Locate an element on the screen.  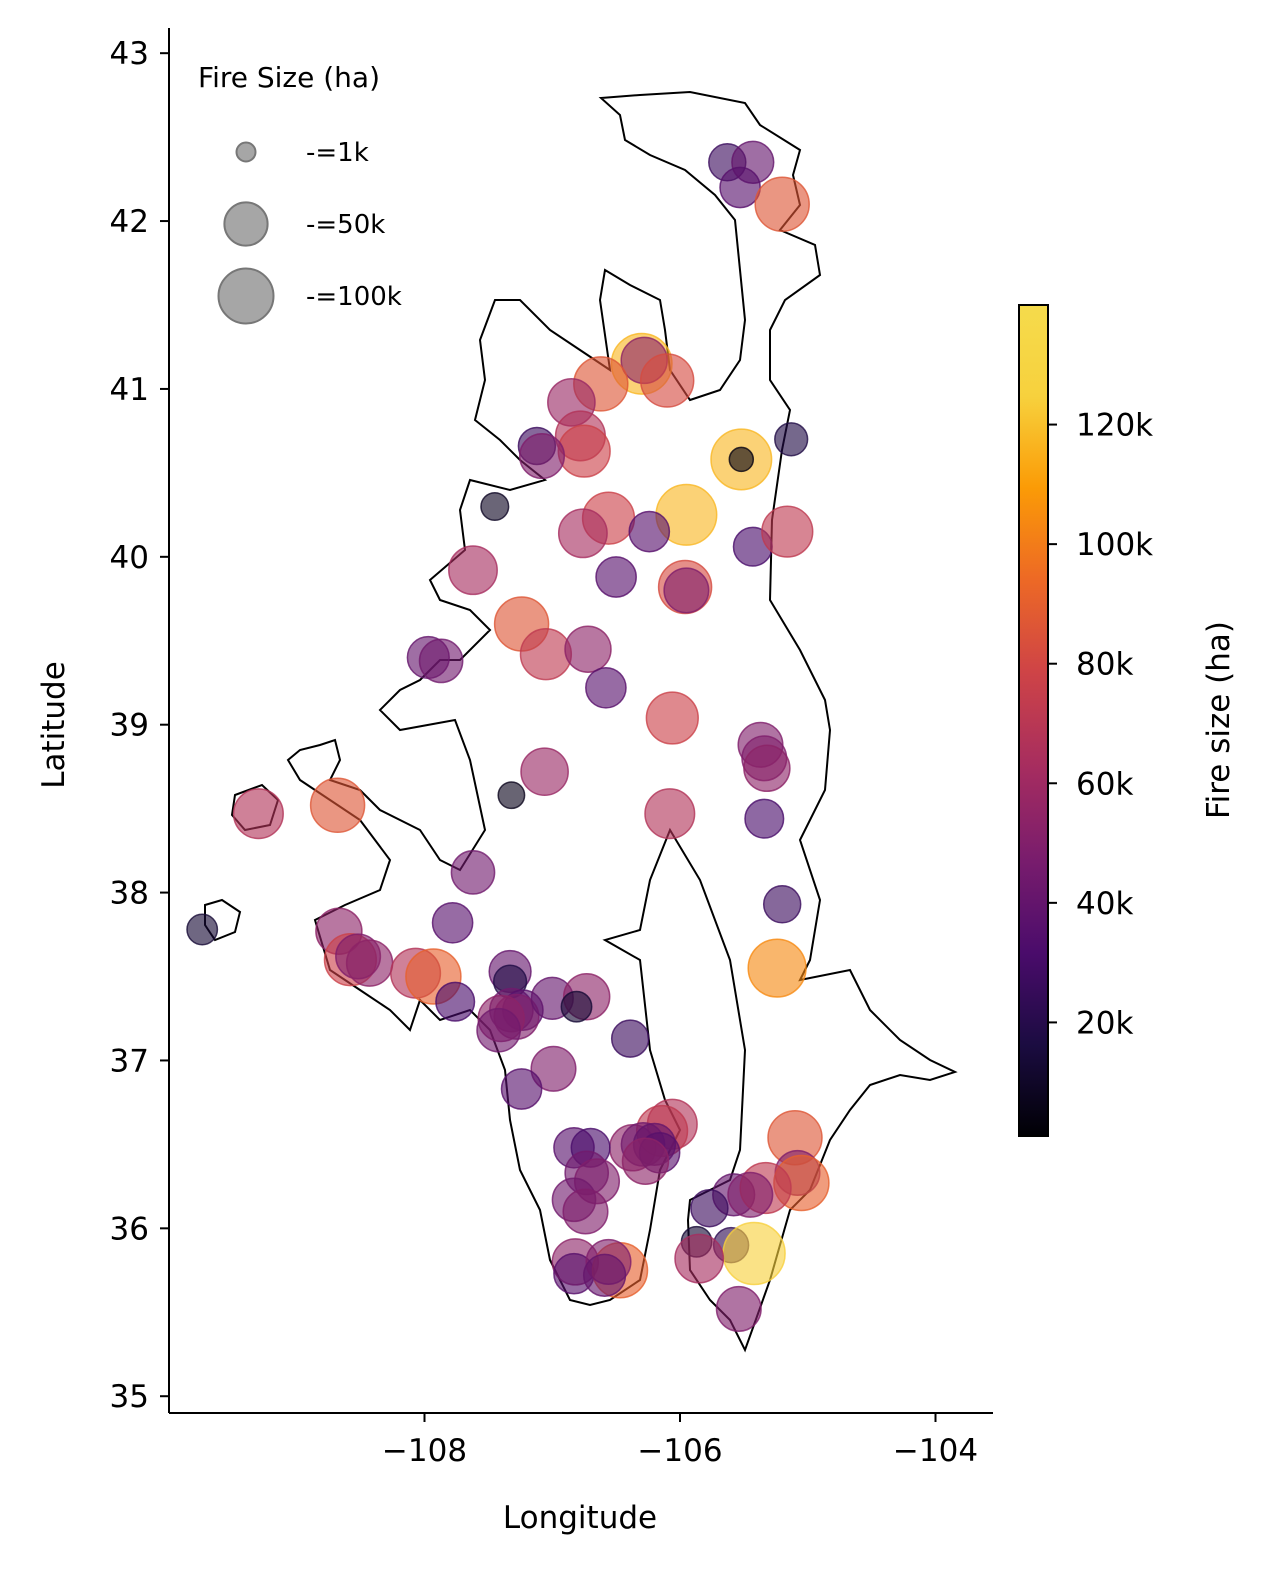
y-tick-label-1: 36 is located at coordinates (129, 1229).